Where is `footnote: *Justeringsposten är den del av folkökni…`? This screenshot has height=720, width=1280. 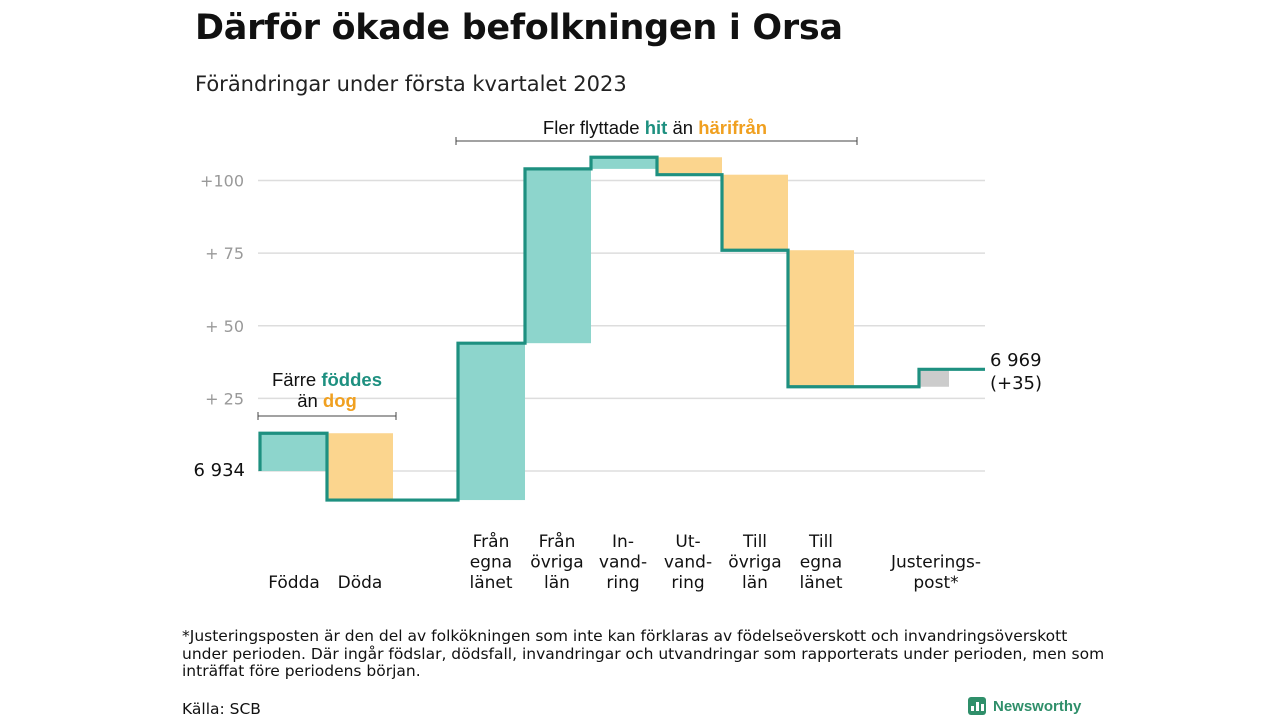 footnote: *Justeringsposten är den del av folkökni… is located at coordinates (643, 653).